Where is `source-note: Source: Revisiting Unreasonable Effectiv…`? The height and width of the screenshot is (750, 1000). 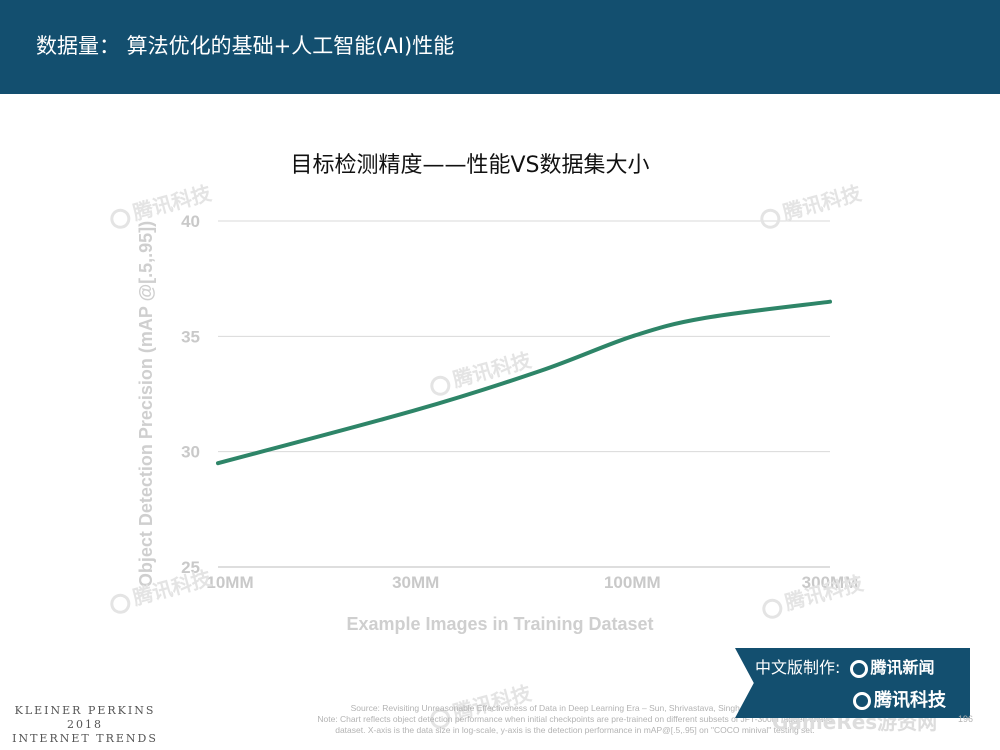 source-note: Source: Revisiting Unreasonable Effectiv… is located at coordinates (575, 719).